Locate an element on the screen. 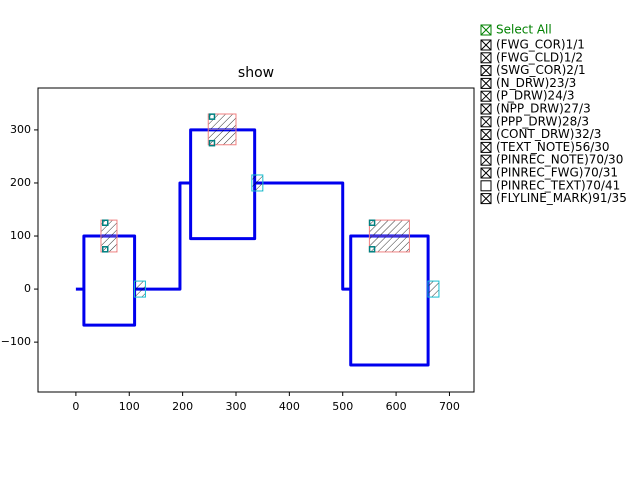 The image size is (640, 480). layer-checkbox: (FWG_CLD)1/2 is located at coordinates (531, 57).